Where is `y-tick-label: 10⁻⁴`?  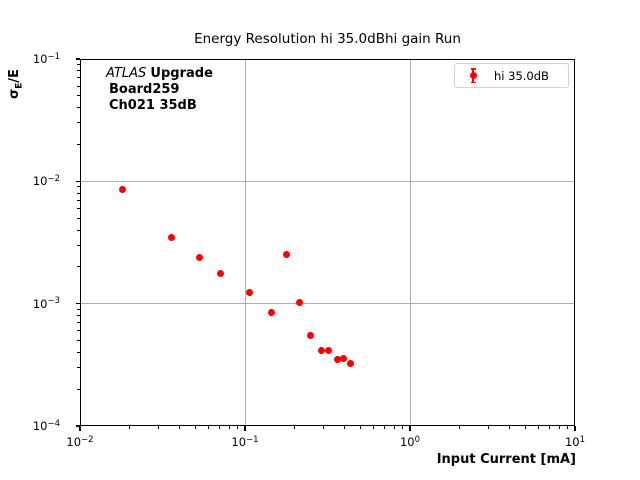
y-tick-label: 10⁻⁴ is located at coordinates (46, 425).